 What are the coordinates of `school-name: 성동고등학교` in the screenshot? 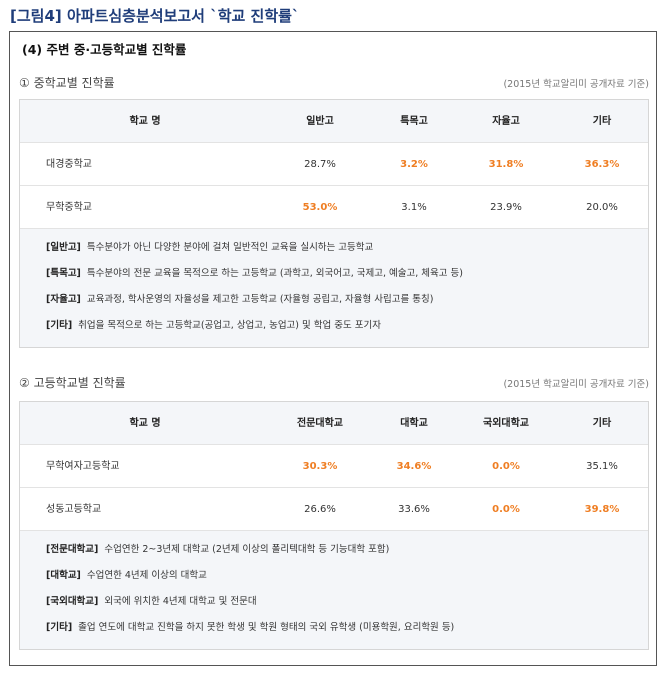 It's located at (74, 509).